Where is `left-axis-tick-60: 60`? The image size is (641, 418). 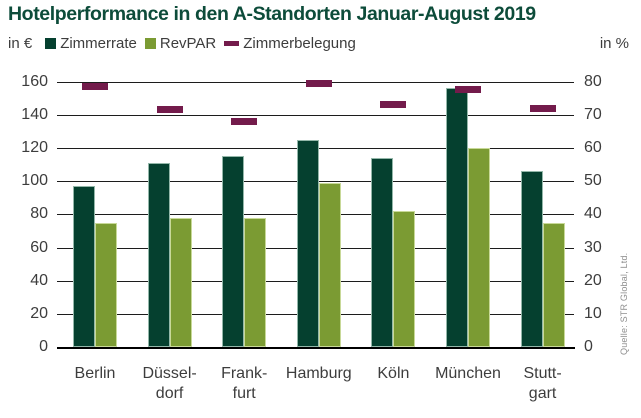
left-axis-tick-60: 60 is located at coordinates (39, 247).